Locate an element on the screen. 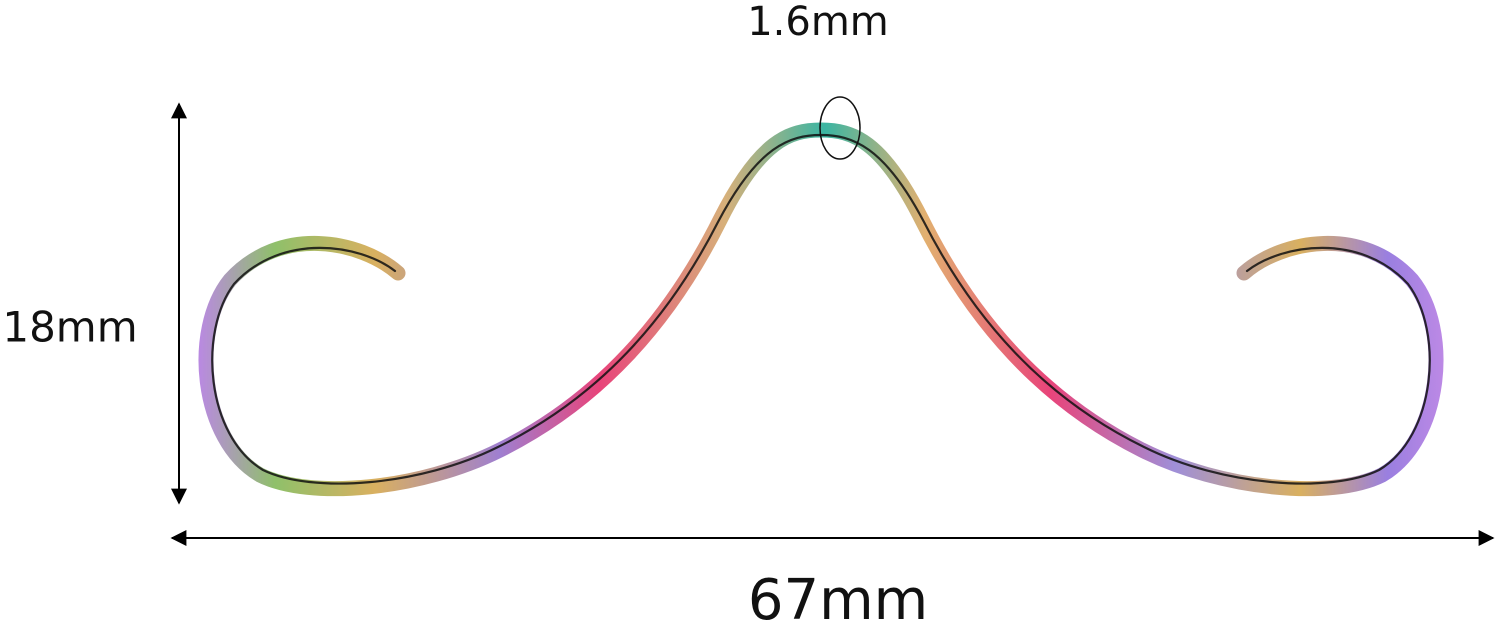  width-label: 67mm is located at coordinates (838, 599).